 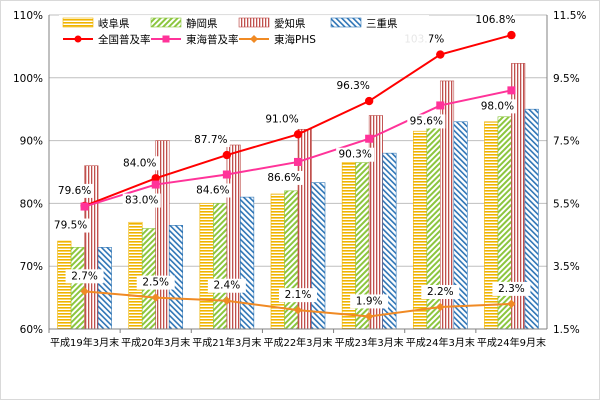 What do you see at coordinates (166, 39) in the screenshot?
I see `legend-marker-square` at bounding box center [166, 39].